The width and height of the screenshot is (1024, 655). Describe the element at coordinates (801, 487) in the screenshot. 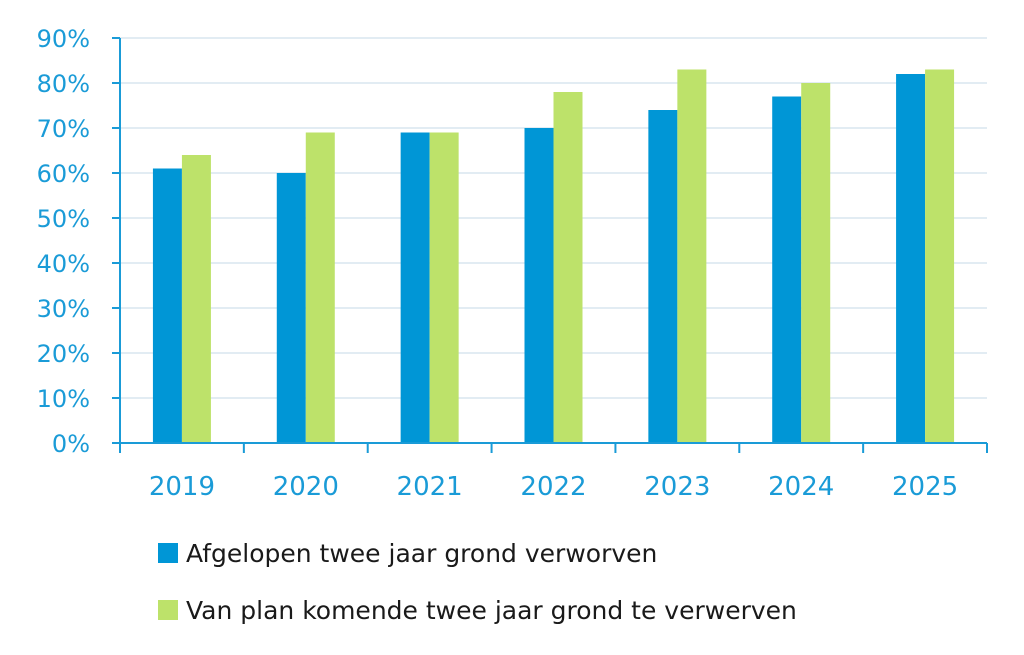

I see `x-tick-label: 2024` at that location.